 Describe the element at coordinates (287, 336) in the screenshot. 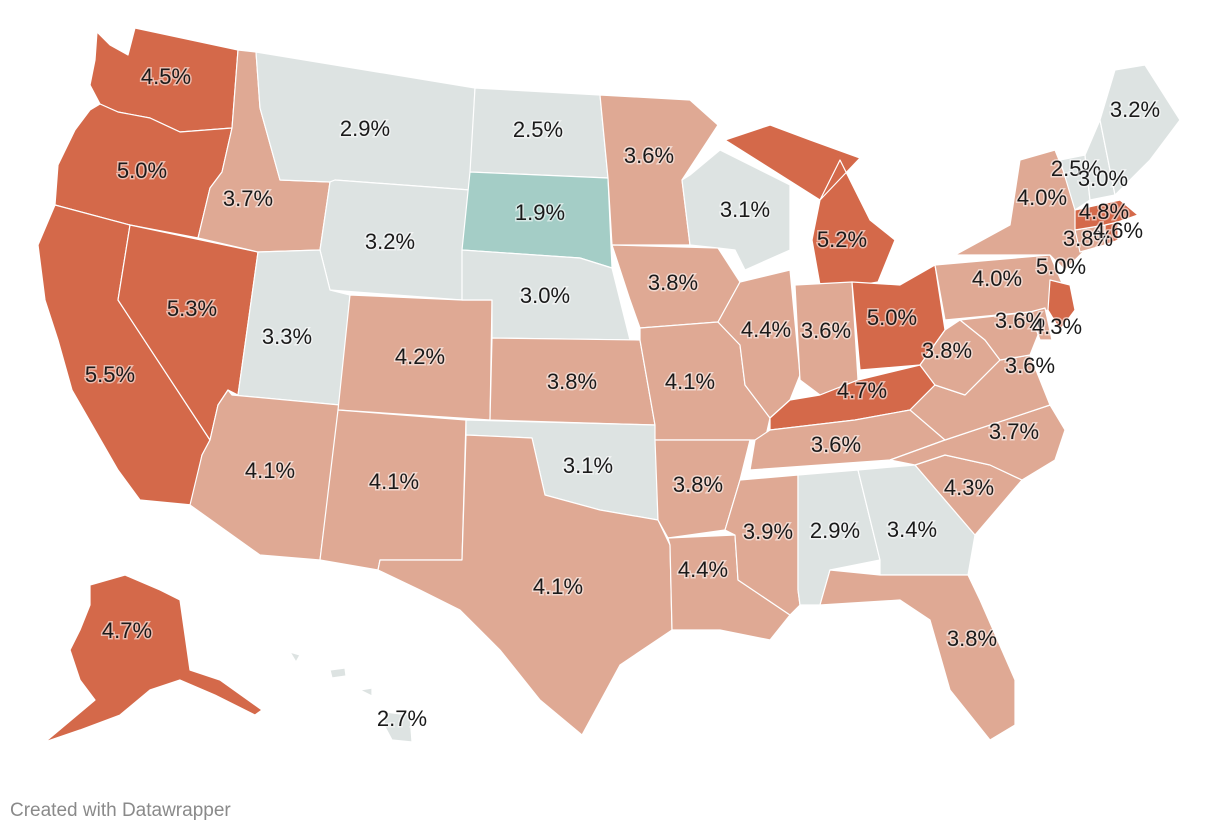

I see `state-label-ut: 3.3%` at that location.